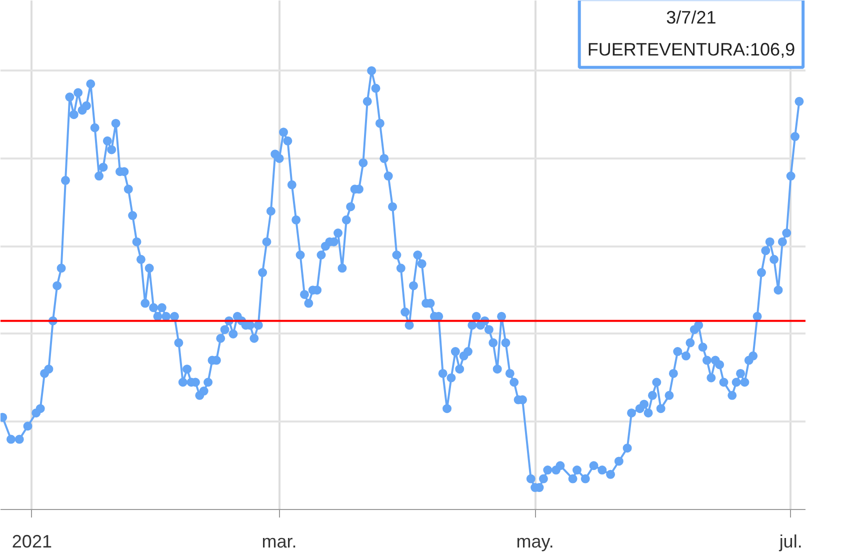 Image resolution: width=850 pixels, height=554 pixels. I want to click on x-tick-label: may., so click(535, 542).